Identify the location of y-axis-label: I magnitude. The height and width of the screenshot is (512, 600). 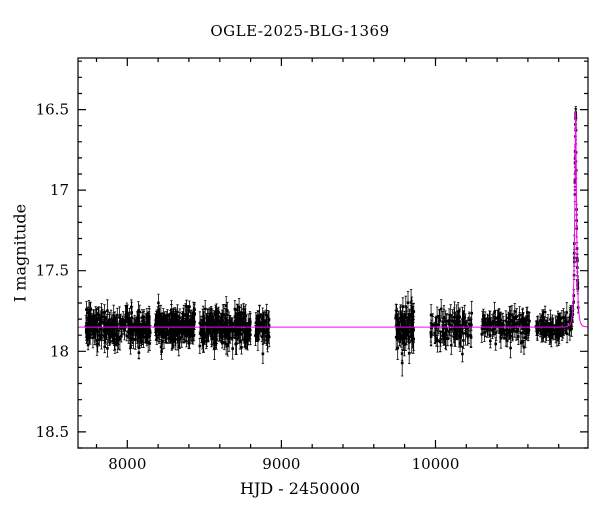
(20, 253).